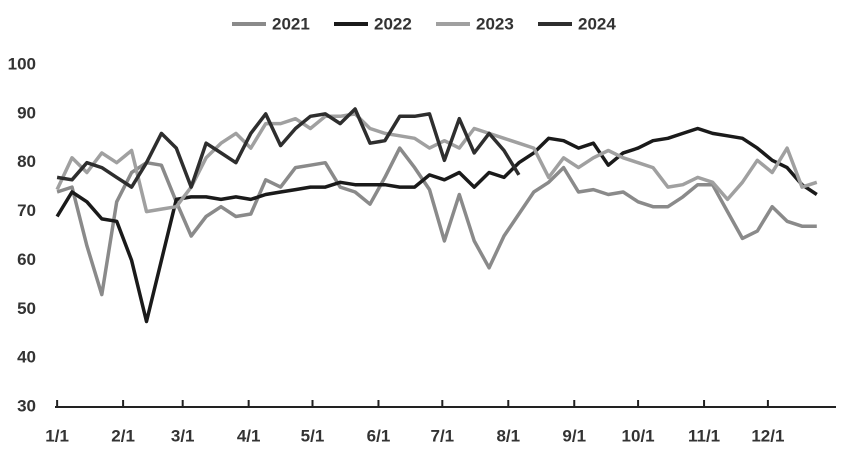  I want to click on y-tick-label: 90, so click(26, 112).